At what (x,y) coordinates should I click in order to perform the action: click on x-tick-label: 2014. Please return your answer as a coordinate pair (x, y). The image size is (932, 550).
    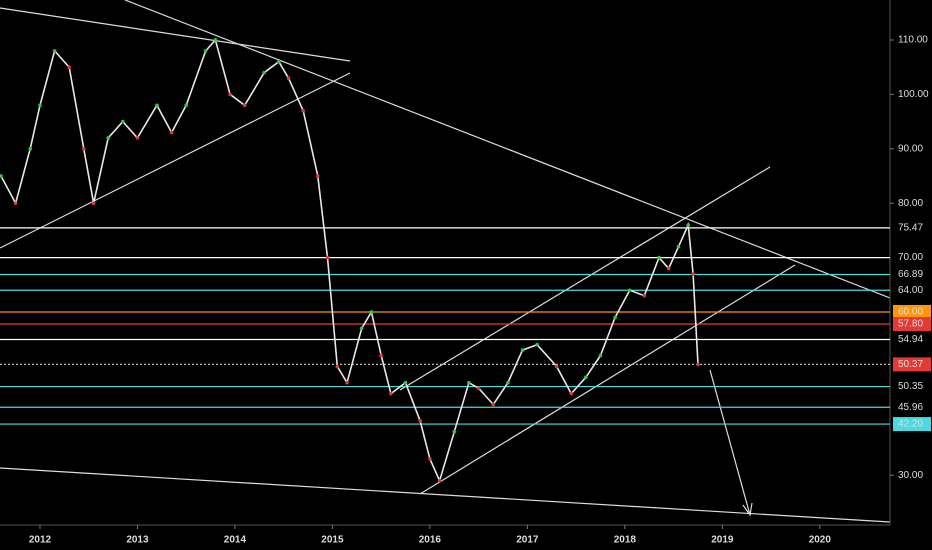
    Looking at the image, I should click on (235, 540).